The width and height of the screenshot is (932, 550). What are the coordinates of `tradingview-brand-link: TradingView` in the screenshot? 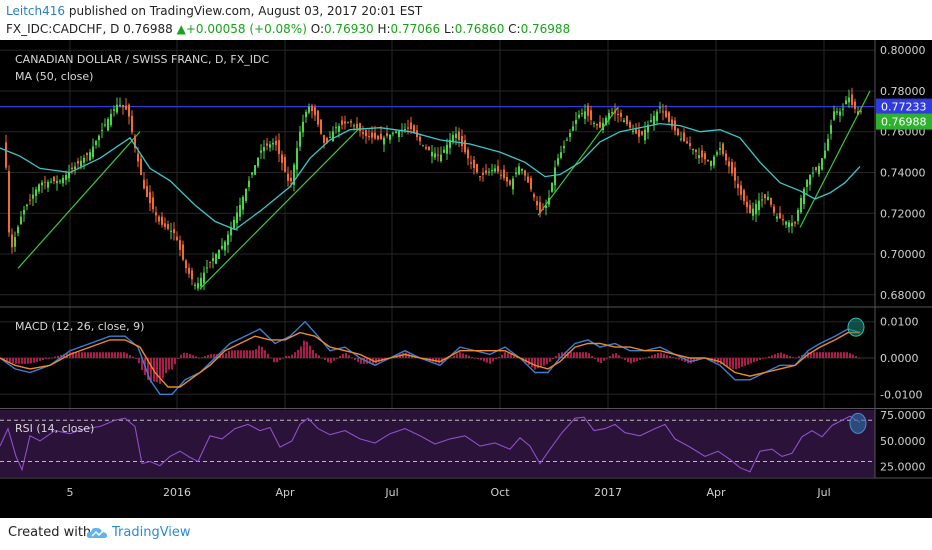 It's located at (151, 532).